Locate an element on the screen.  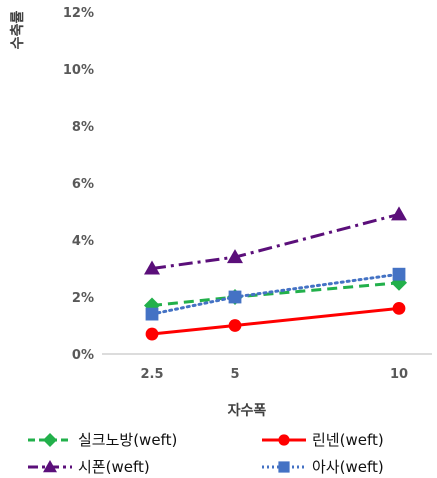
legend-label: 린넨(weft) is located at coordinates (348, 440).